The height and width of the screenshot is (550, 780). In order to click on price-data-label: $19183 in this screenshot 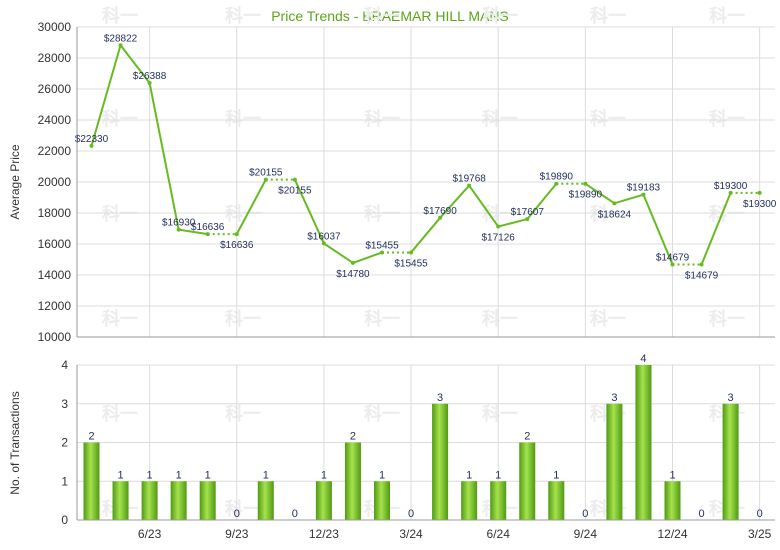, I will do `click(644, 188)`.